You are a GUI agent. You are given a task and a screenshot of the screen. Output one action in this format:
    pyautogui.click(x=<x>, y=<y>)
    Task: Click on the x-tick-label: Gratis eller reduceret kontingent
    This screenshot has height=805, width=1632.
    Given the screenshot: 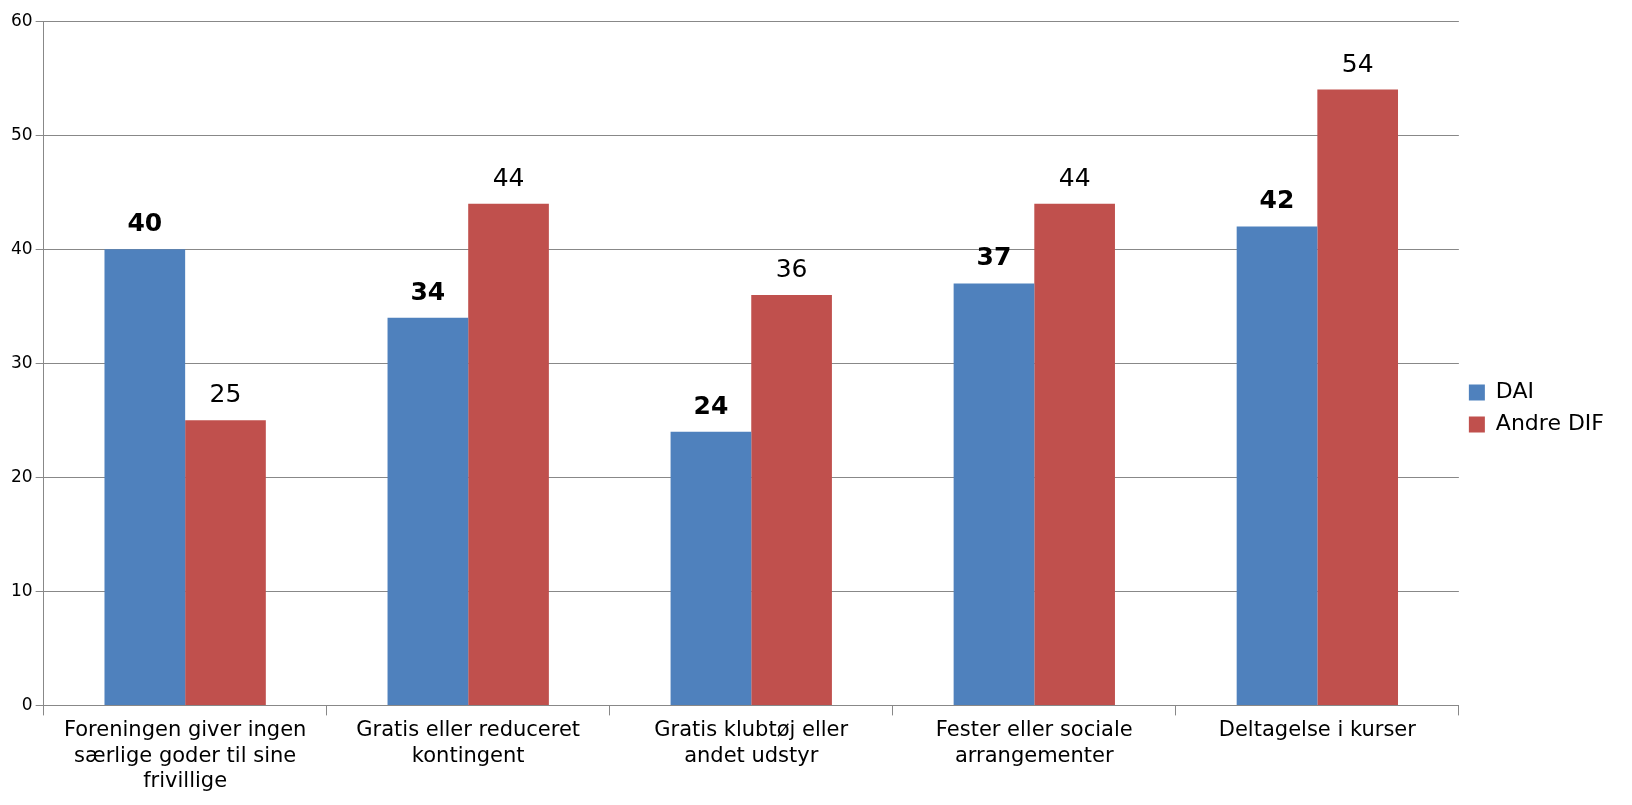 What is the action you would take?
    pyautogui.click(x=468, y=742)
    